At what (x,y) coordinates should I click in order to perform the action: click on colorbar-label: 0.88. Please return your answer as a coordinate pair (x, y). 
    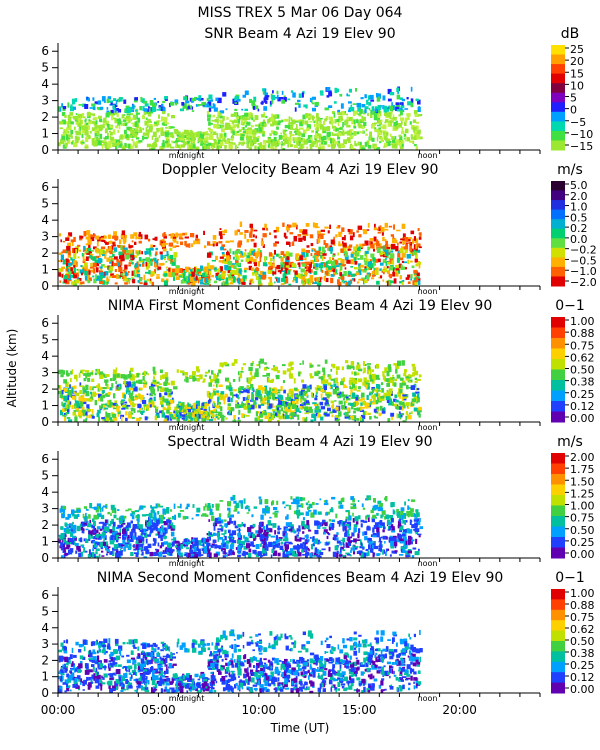
    Looking at the image, I should click on (582, 333).